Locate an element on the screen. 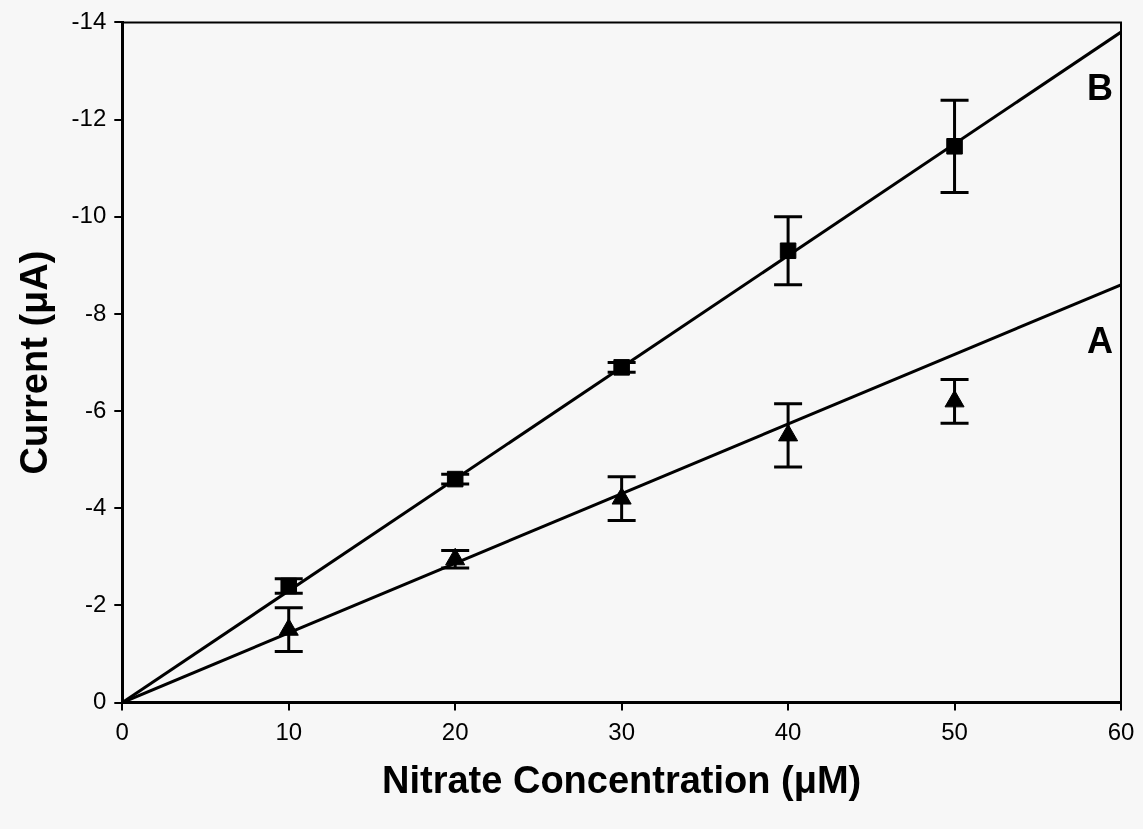 The height and width of the screenshot is (829, 1143). y-tick-label: -6 is located at coordinates (95, 409).